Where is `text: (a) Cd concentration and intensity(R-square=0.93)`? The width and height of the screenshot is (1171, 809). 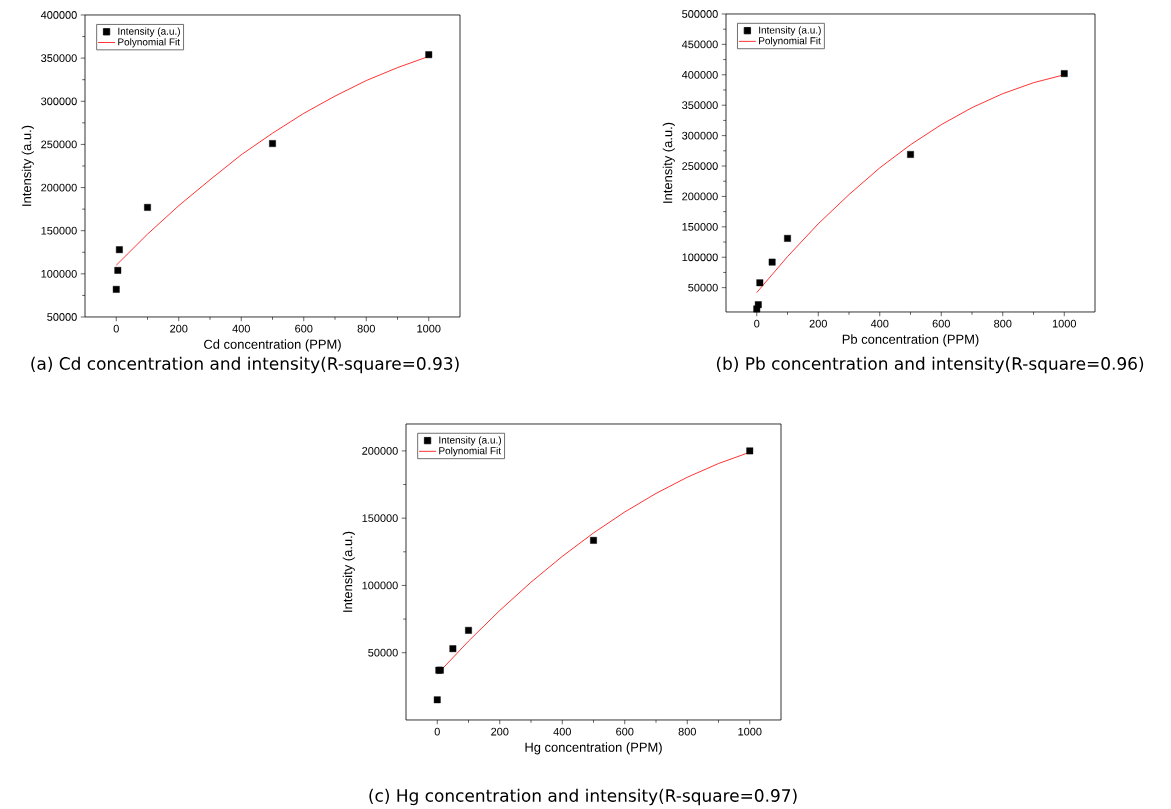
text: (a) Cd concentration and intensity(R-square=0.93) is located at coordinates (245, 365).